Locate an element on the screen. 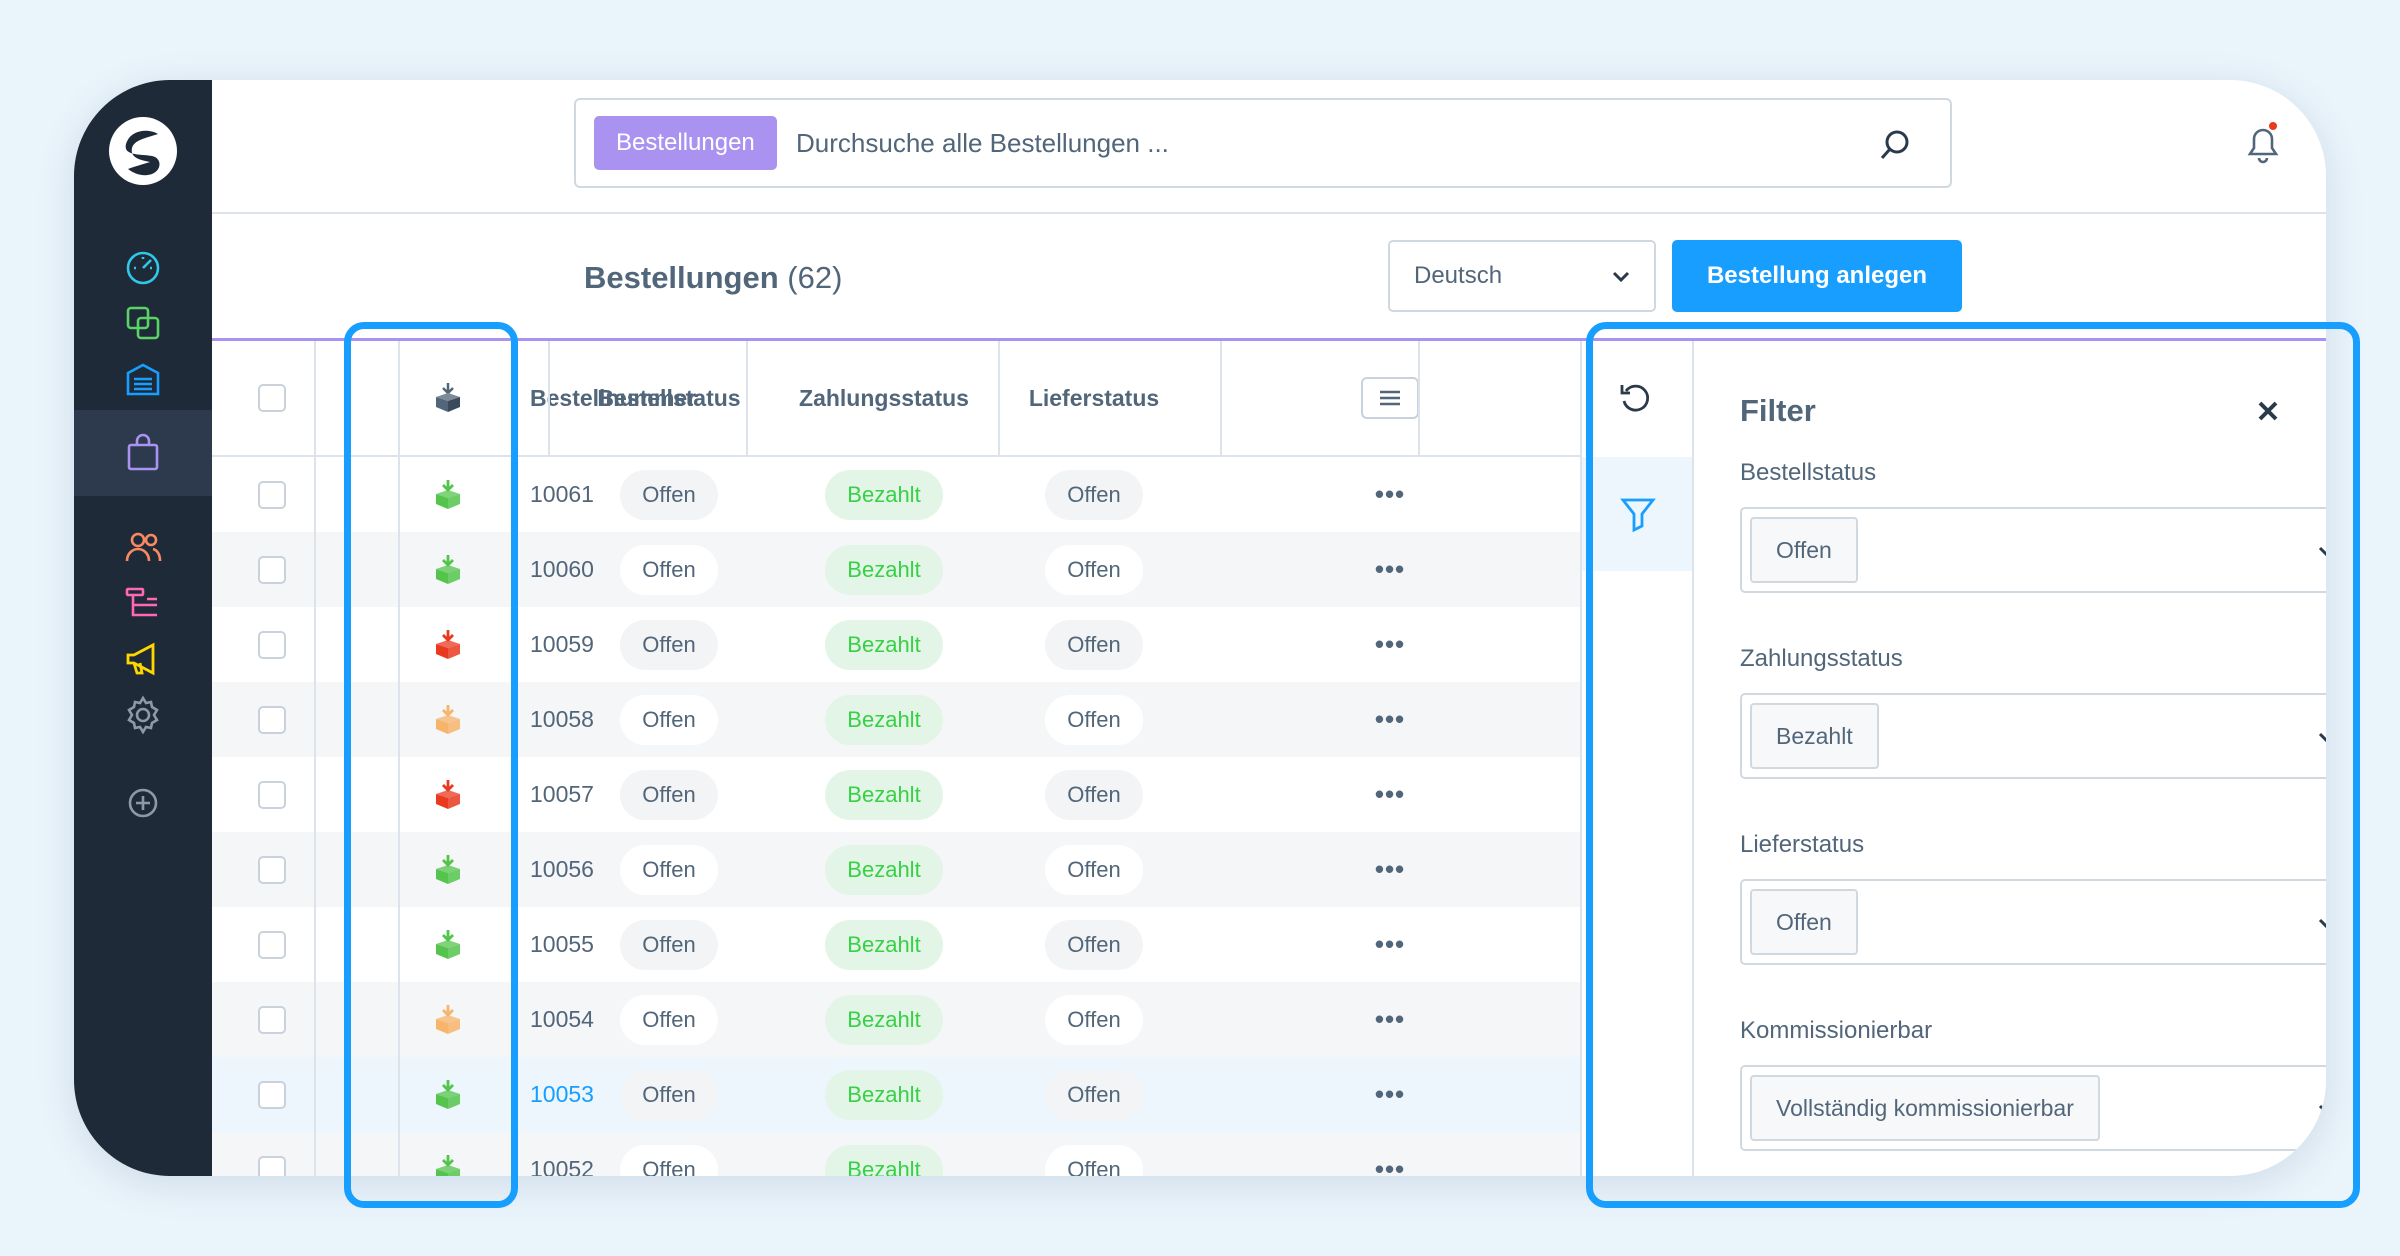 The image size is (2400, 1256). order-number: 10052 is located at coordinates (562, 1166).